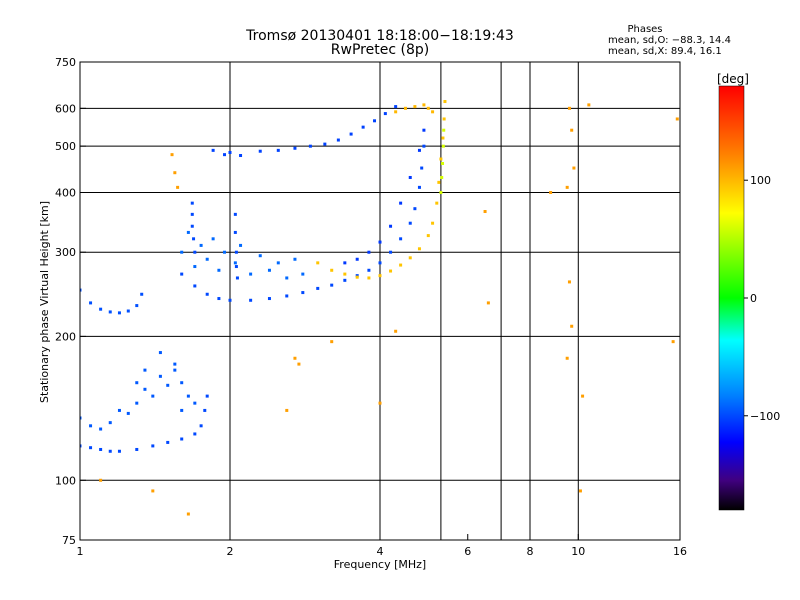 The width and height of the screenshot is (800, 600). I want to click on x-tick-label: 8, so click(530, 551).